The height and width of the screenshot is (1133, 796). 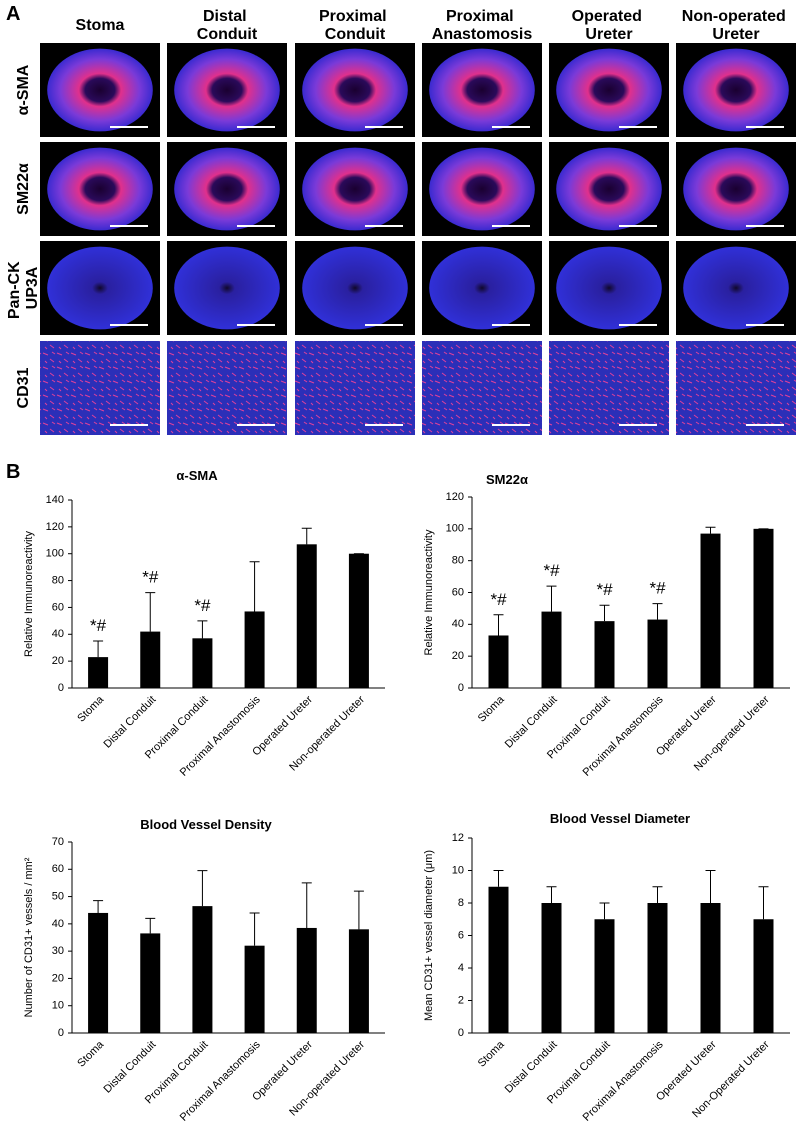 What do you see at coordinates (58, 634) in the screenshot?
I see `y-tick-label: 40` at bounding box center [58, 634].